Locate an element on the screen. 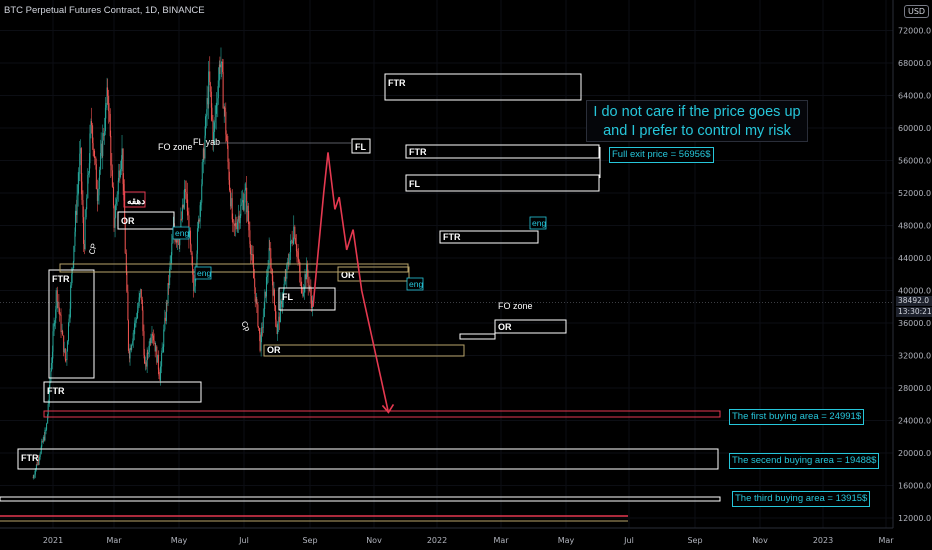 The height and width of the screenshot is (550, 932). first-buying-area-label: The first buying area = 24991$ is located at coordinates (797, 417).